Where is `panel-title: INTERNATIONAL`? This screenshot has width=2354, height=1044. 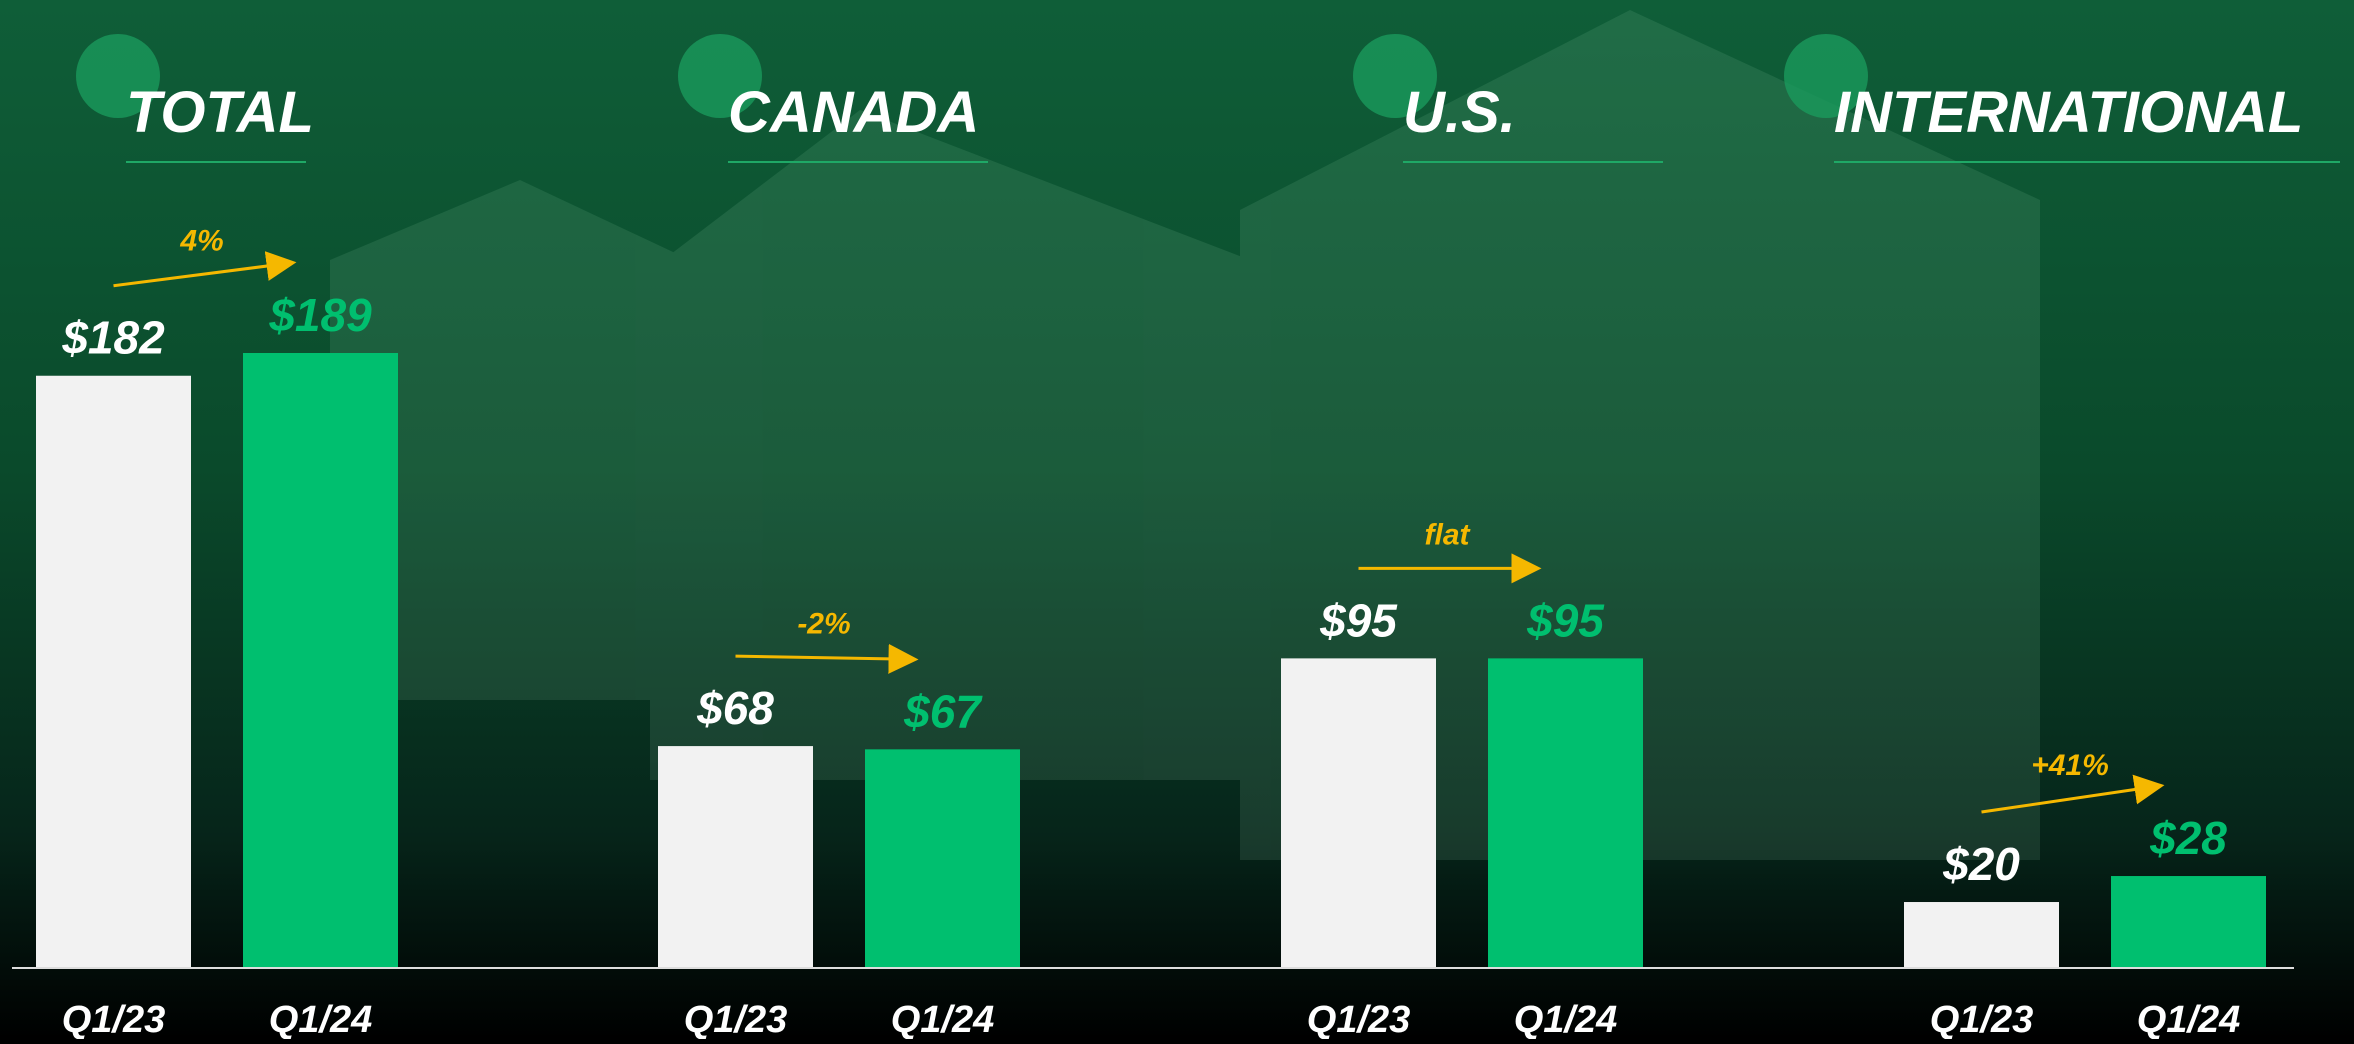
panel-title: INTERNATIONAL is located at coordinates (2068, 112).